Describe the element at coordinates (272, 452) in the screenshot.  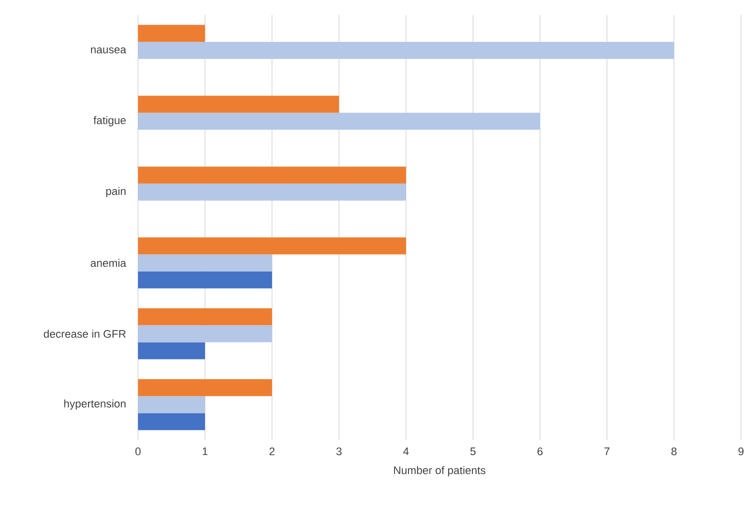
I see `x-tick-label: 2` at that location.